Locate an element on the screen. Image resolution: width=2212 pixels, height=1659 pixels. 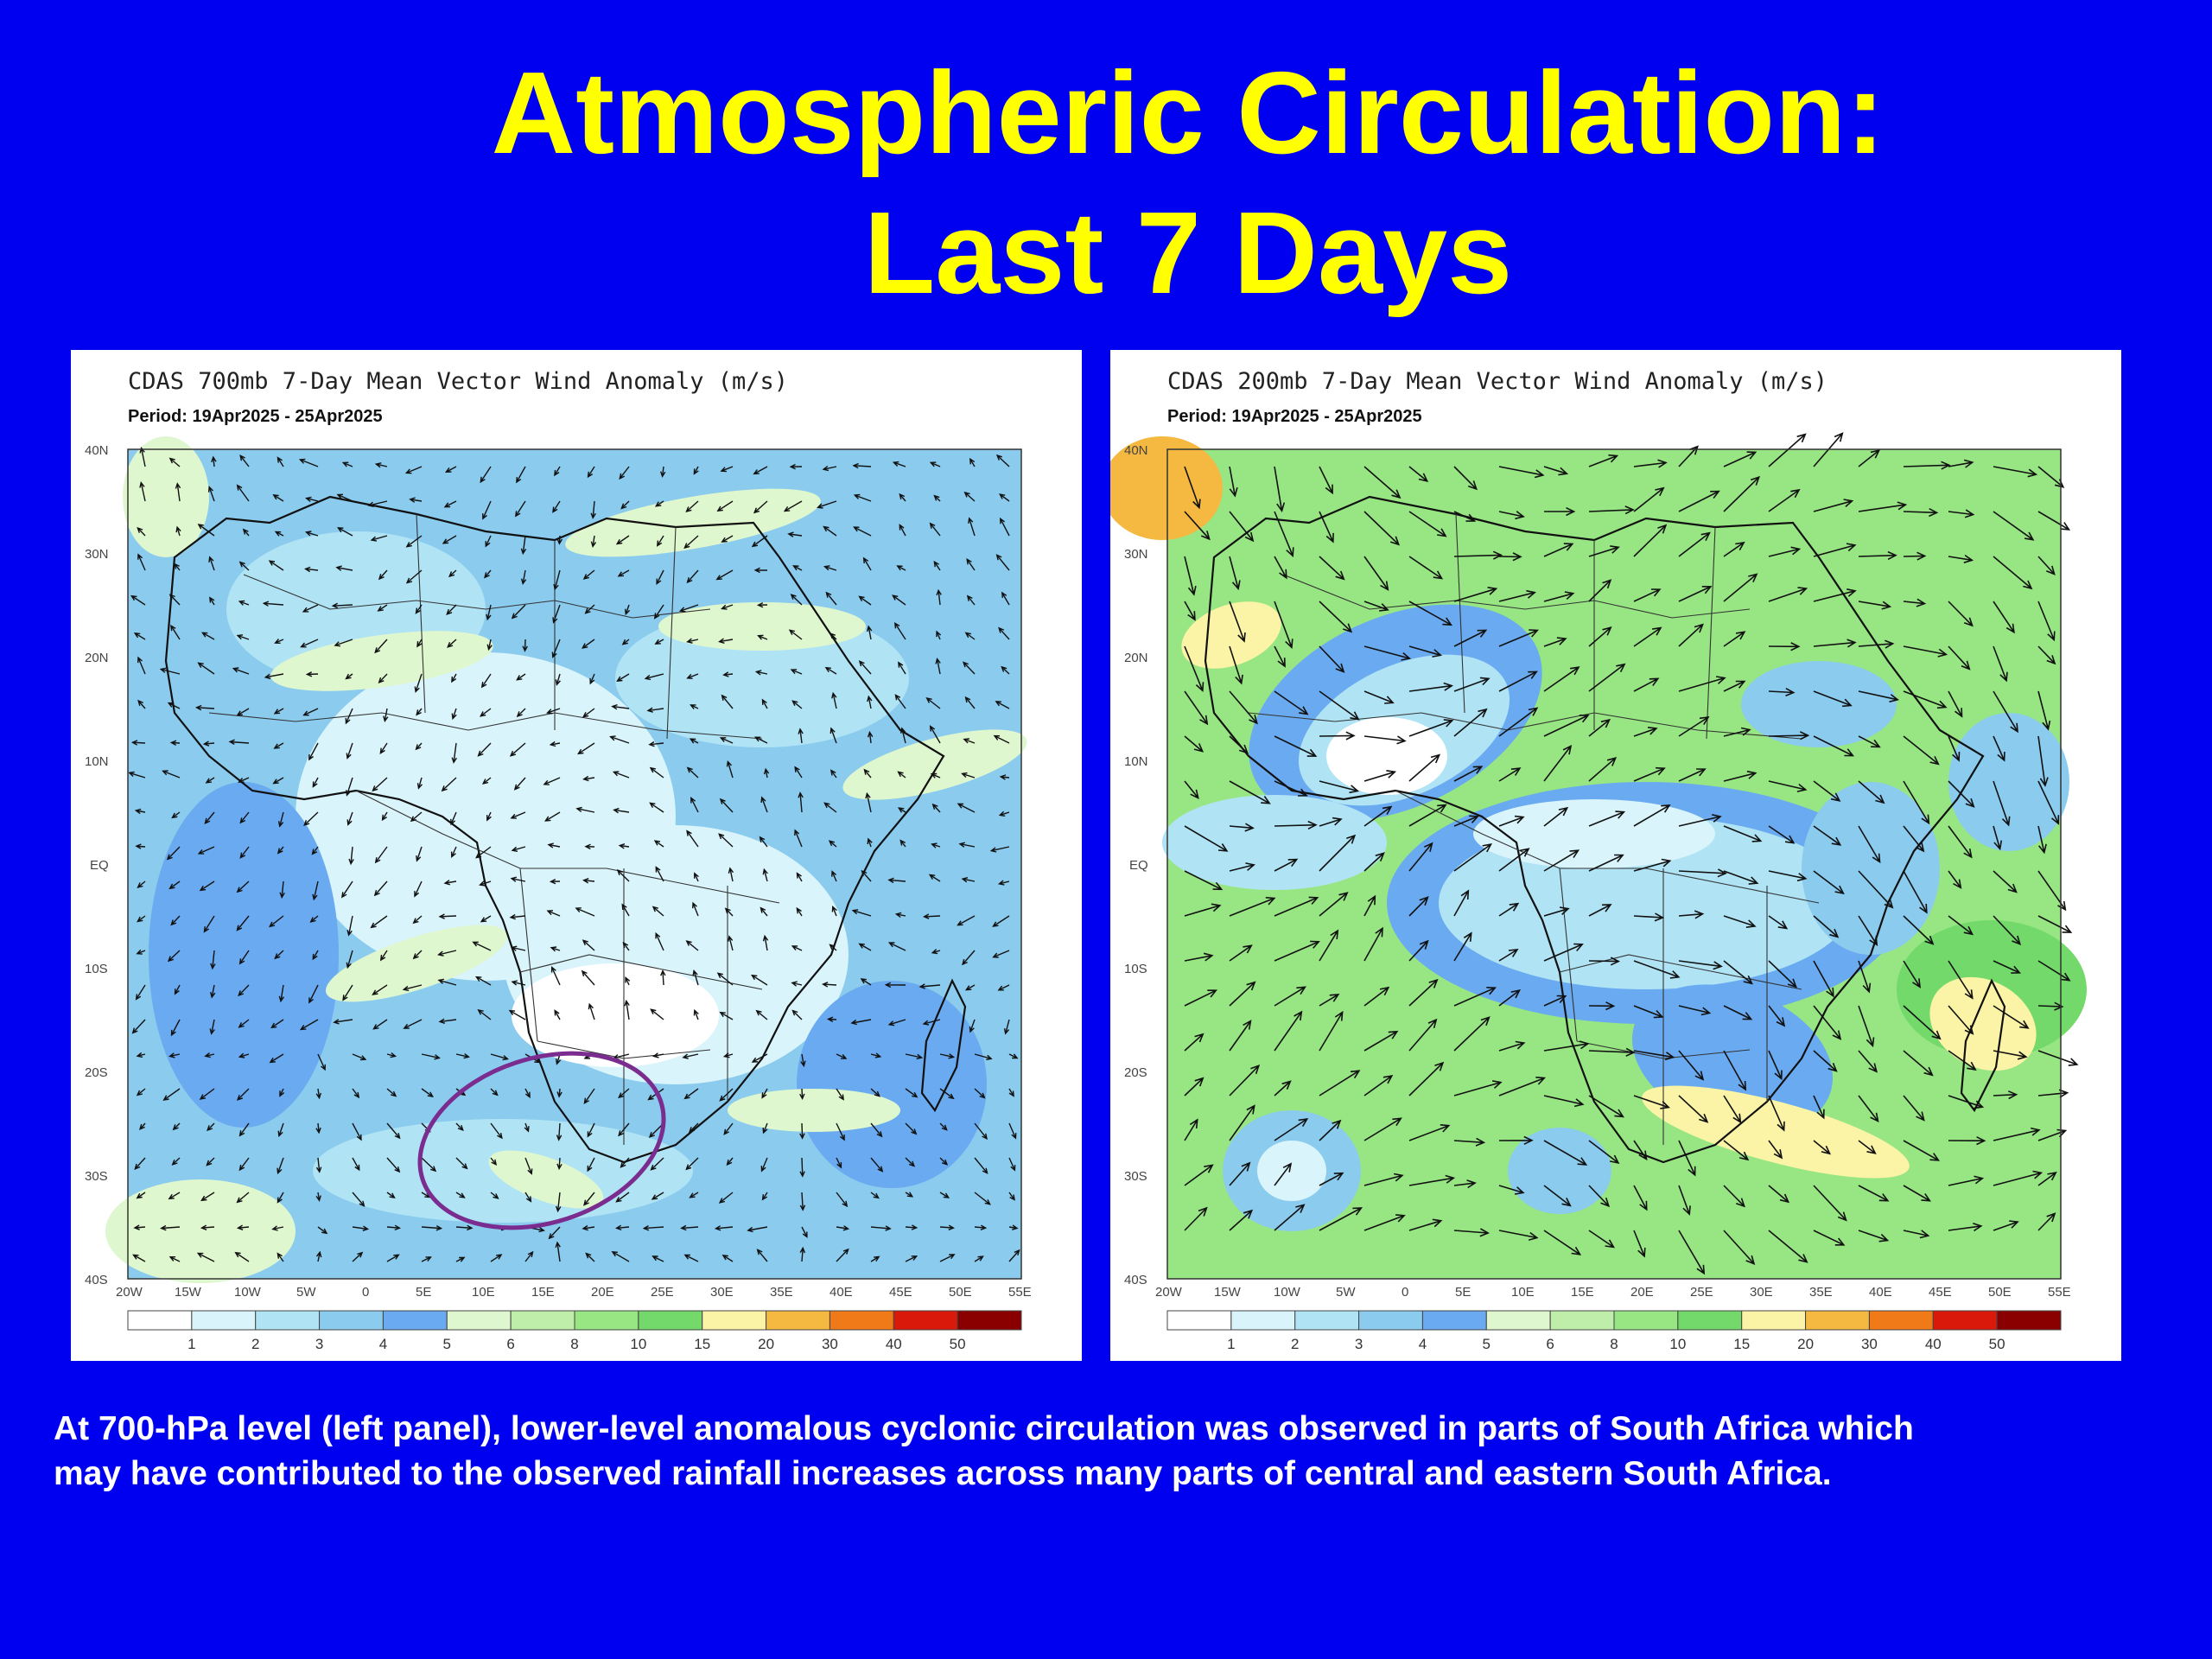
lon-label: 50E is located at coordinates (960, 1292).